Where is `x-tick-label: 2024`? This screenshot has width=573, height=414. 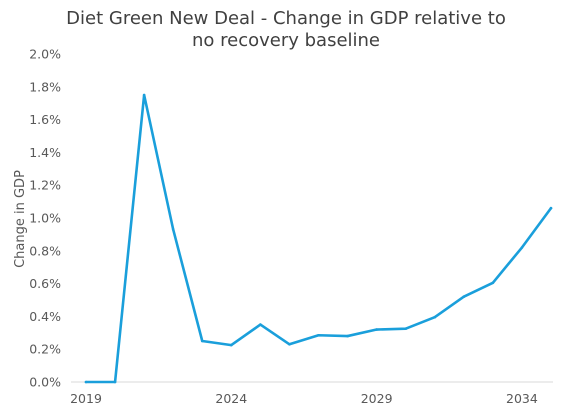 x-tick-label: 2024 is located at coordinates (231, 398).